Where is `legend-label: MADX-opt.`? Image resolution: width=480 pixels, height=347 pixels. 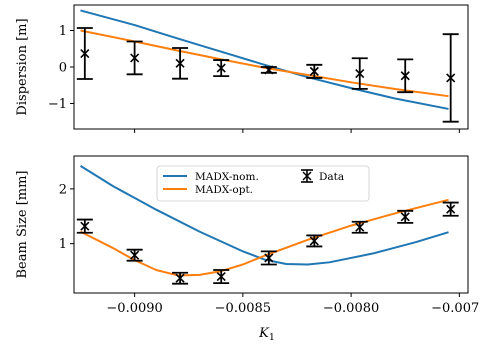
legend-label: MADX-opt. is located at coordinates (224, 190).